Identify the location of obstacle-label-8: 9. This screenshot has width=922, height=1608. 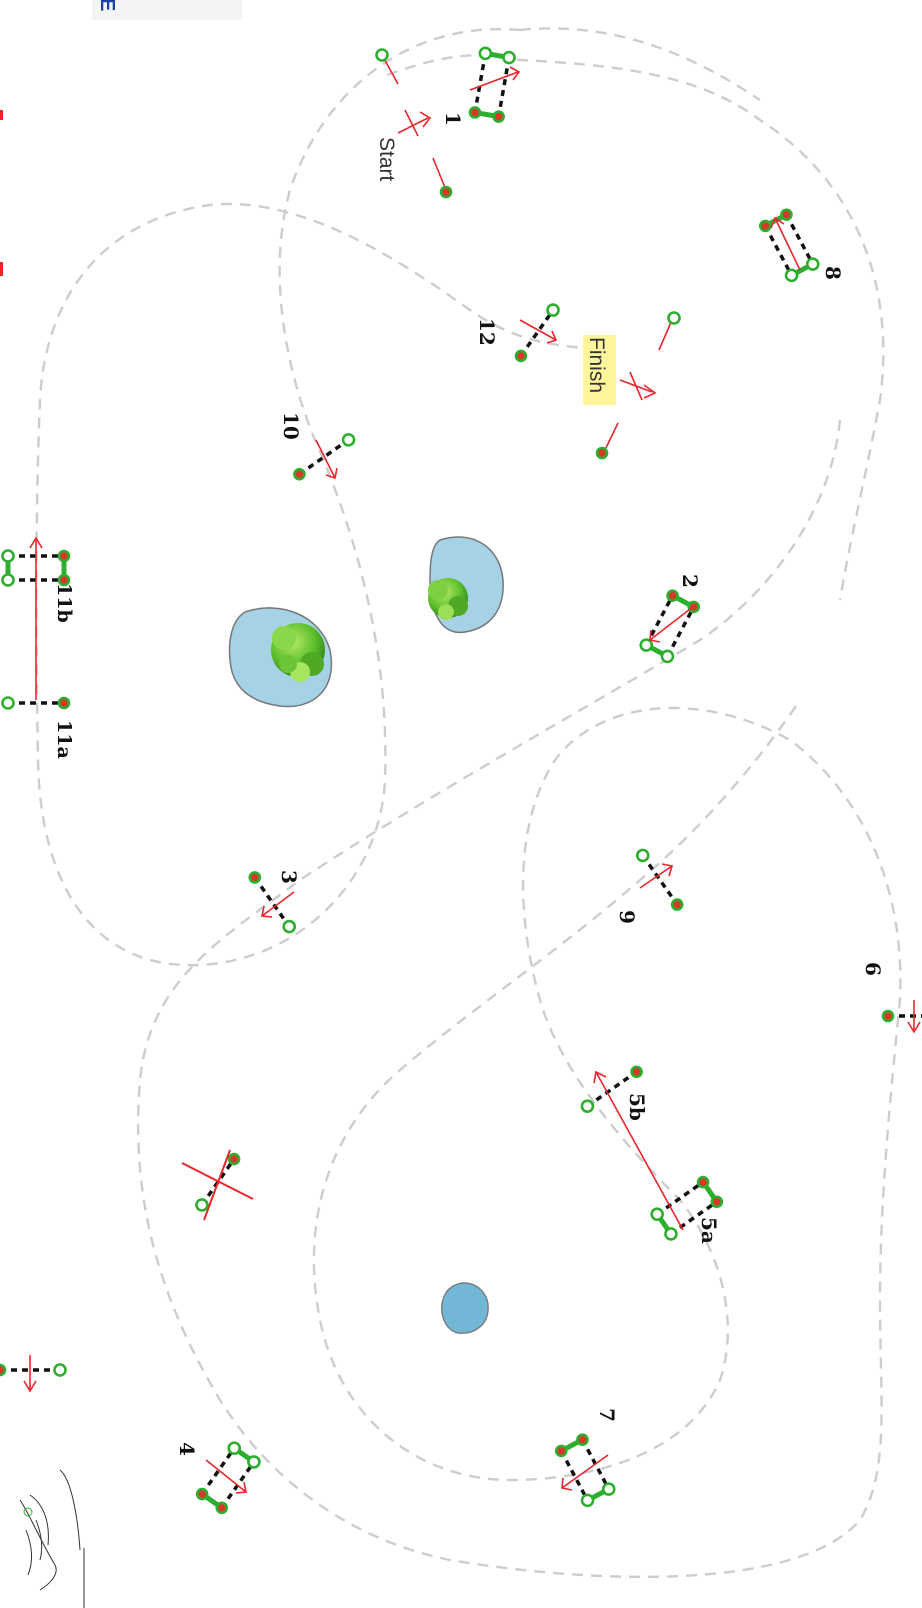
(627, 917).